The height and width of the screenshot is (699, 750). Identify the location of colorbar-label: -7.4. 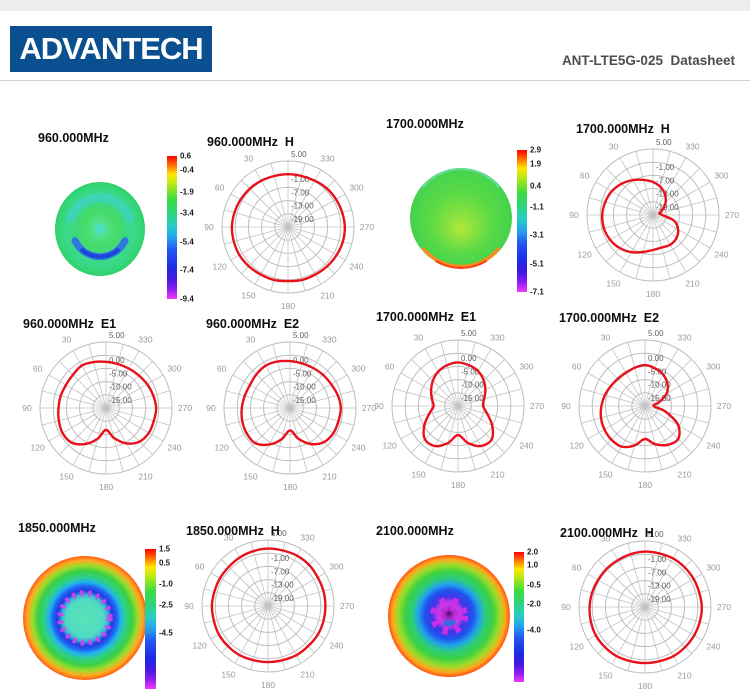
(187, 270).